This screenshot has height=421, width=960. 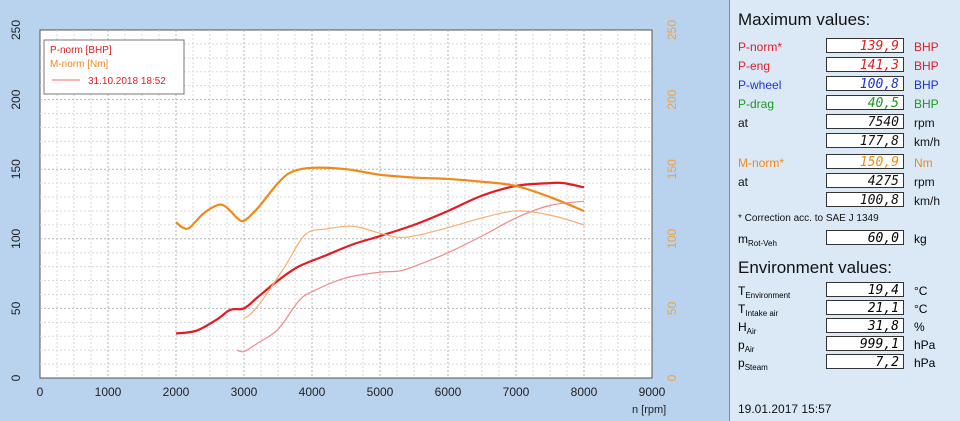 I want to click on x-tick-label: 8000, so click(x=584, y=392).